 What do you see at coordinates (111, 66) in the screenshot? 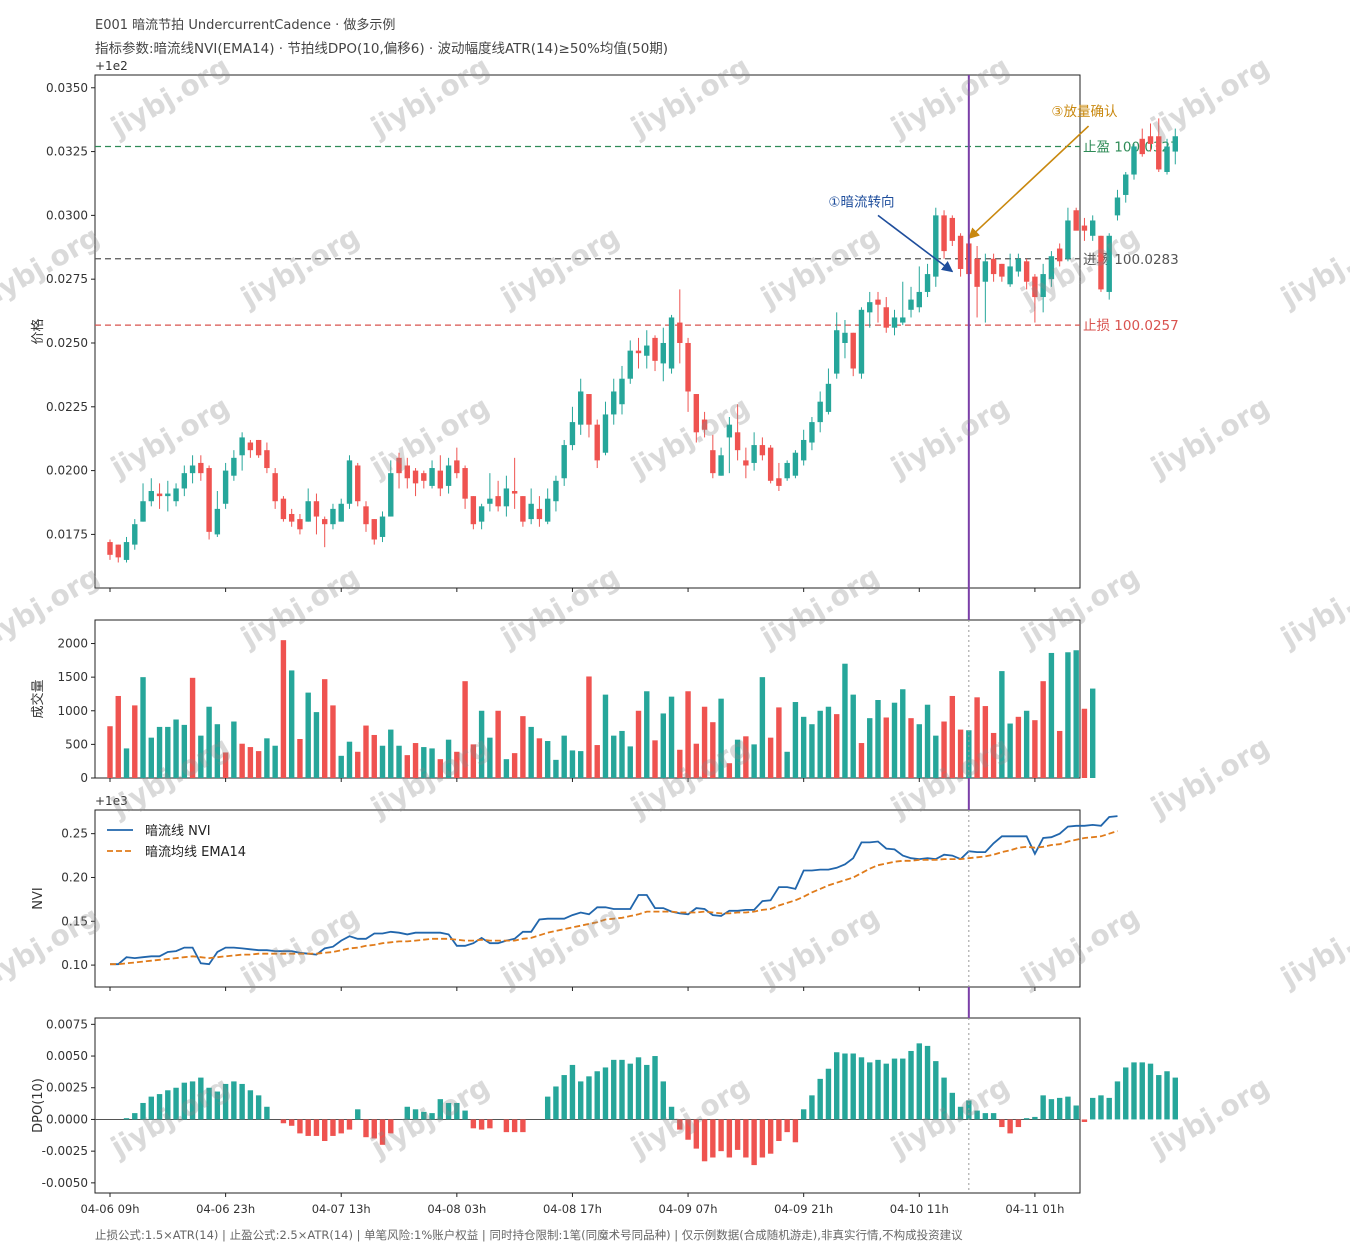
I see `price-offset-label: +1e2` at bounding box center [111, 66].